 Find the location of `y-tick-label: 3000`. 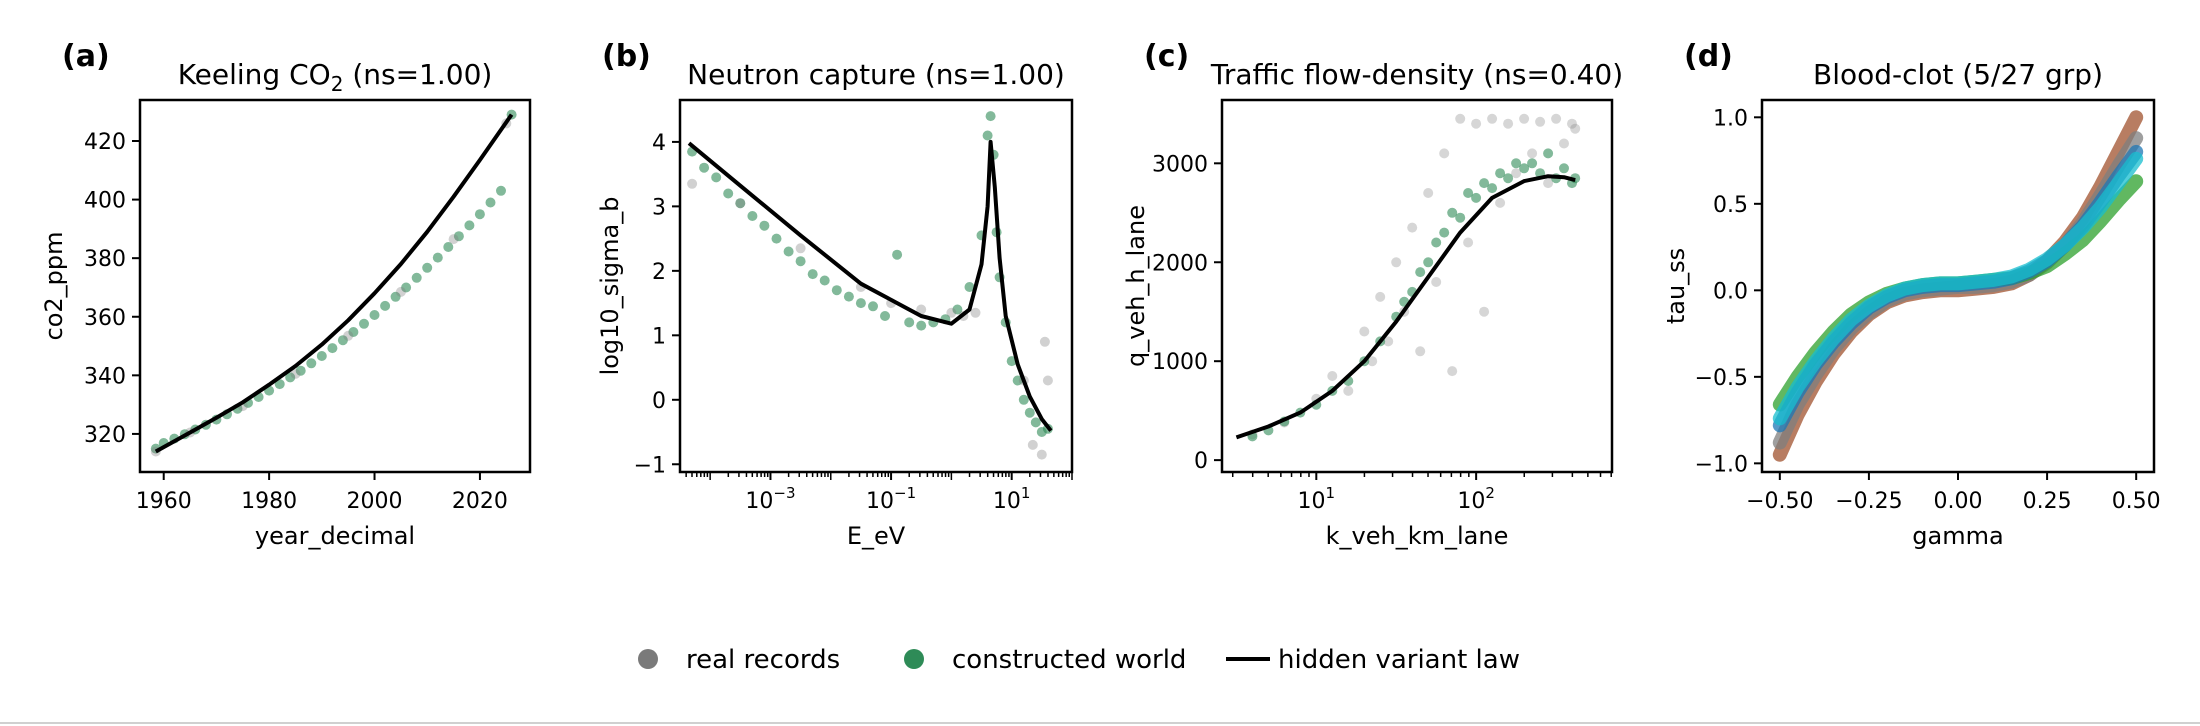

y-tick-label: 3000 is located at coordinates (1180, 164).